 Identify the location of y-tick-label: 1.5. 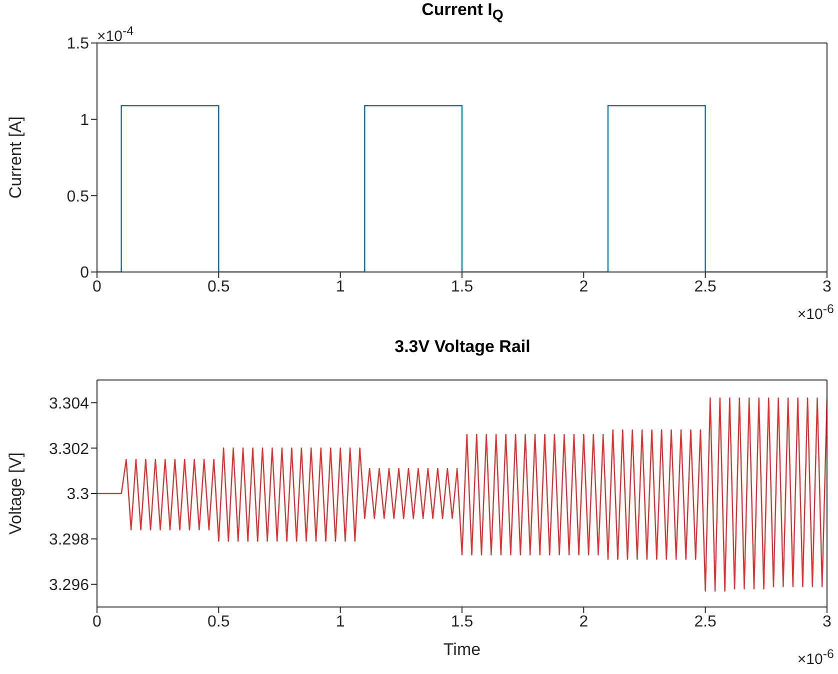
(78, 44).